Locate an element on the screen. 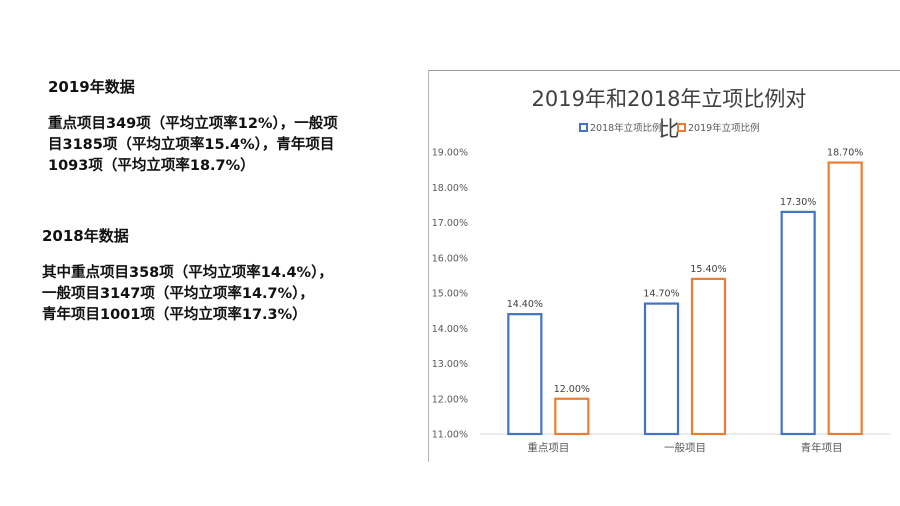 The image size is (900, 506). data-label: 14.70% is located at coordinates (661, 294).